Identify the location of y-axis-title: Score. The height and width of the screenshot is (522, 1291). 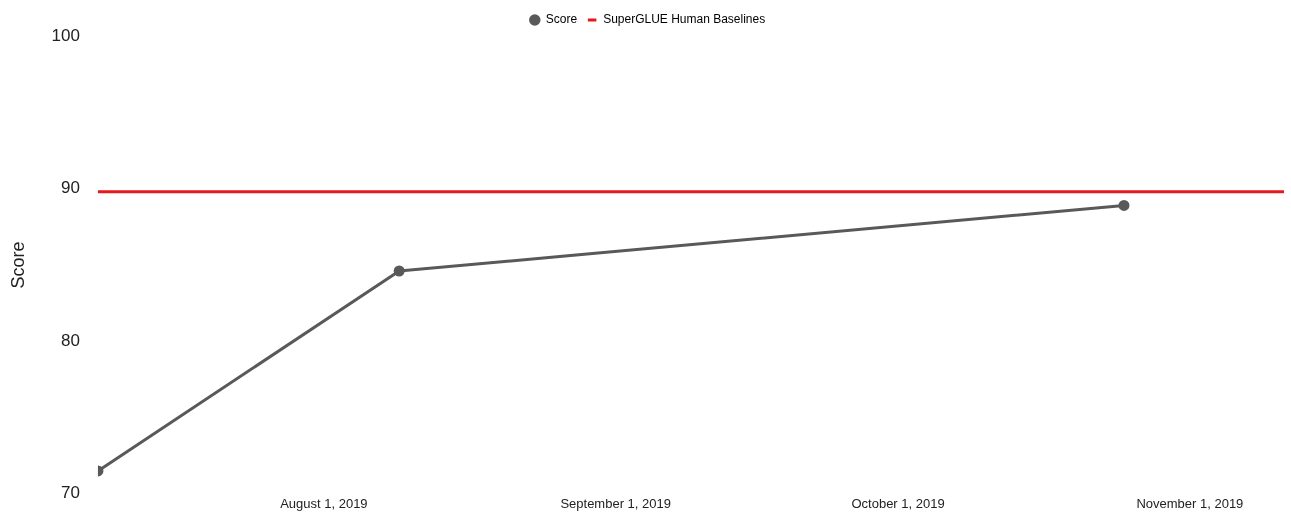
(17, 265).